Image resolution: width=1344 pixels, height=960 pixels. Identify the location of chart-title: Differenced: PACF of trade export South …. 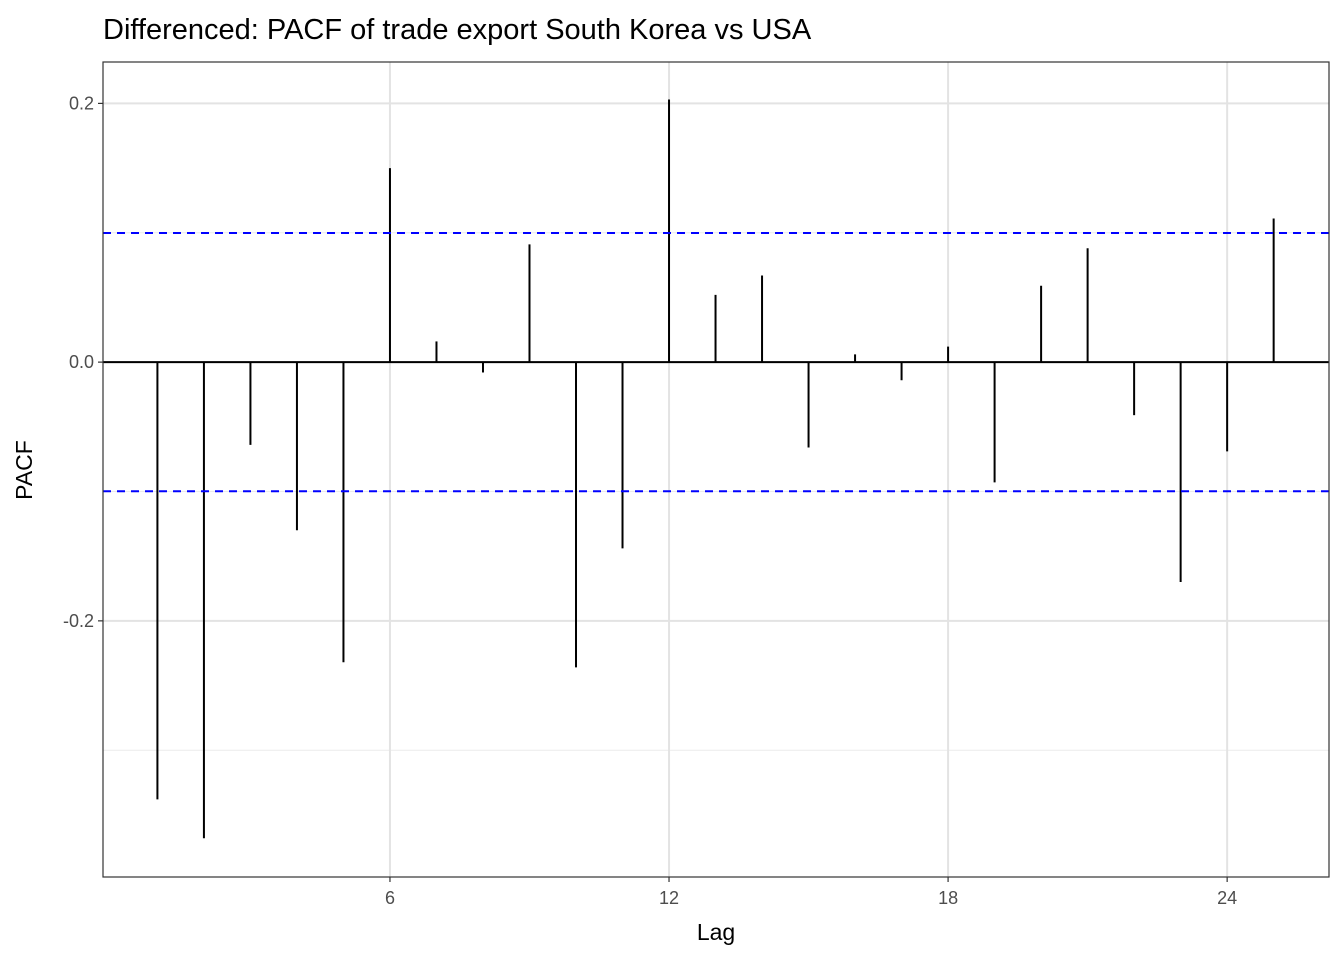
(457, 30).